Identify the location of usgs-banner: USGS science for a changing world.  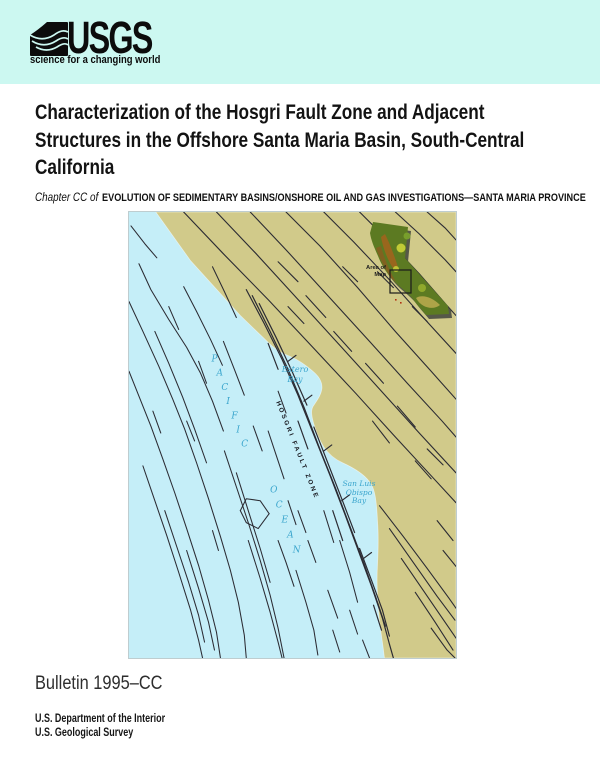
(300, 42).